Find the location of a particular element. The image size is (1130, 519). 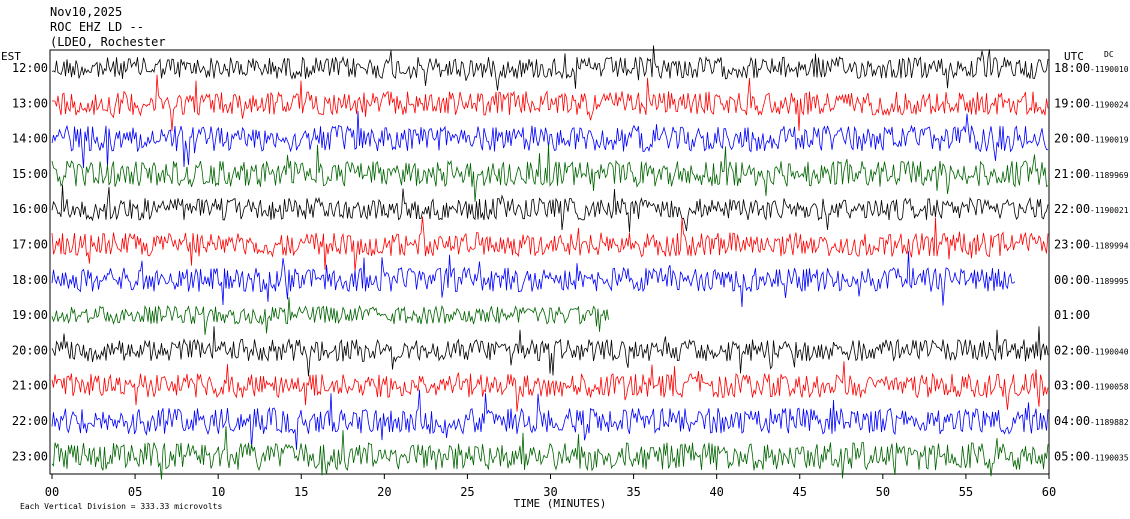

x-tick-label: 05 is located at coordinates (135, 492).